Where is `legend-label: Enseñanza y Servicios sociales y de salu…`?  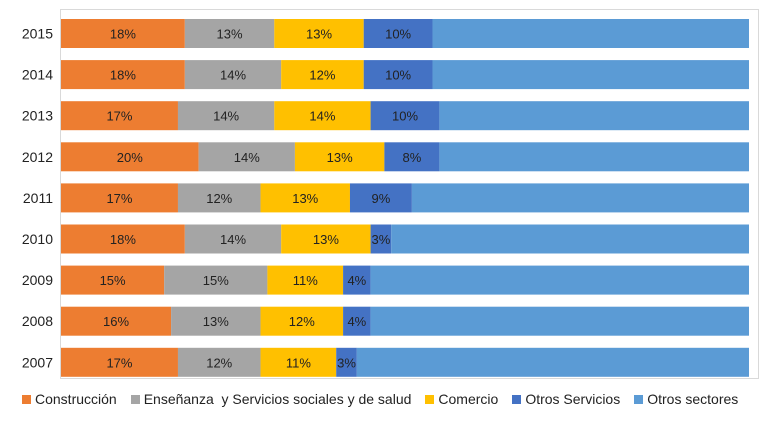
legend-label: Enseñanza y Servicios sociales y de salu… is located at coordinates (277, 399).